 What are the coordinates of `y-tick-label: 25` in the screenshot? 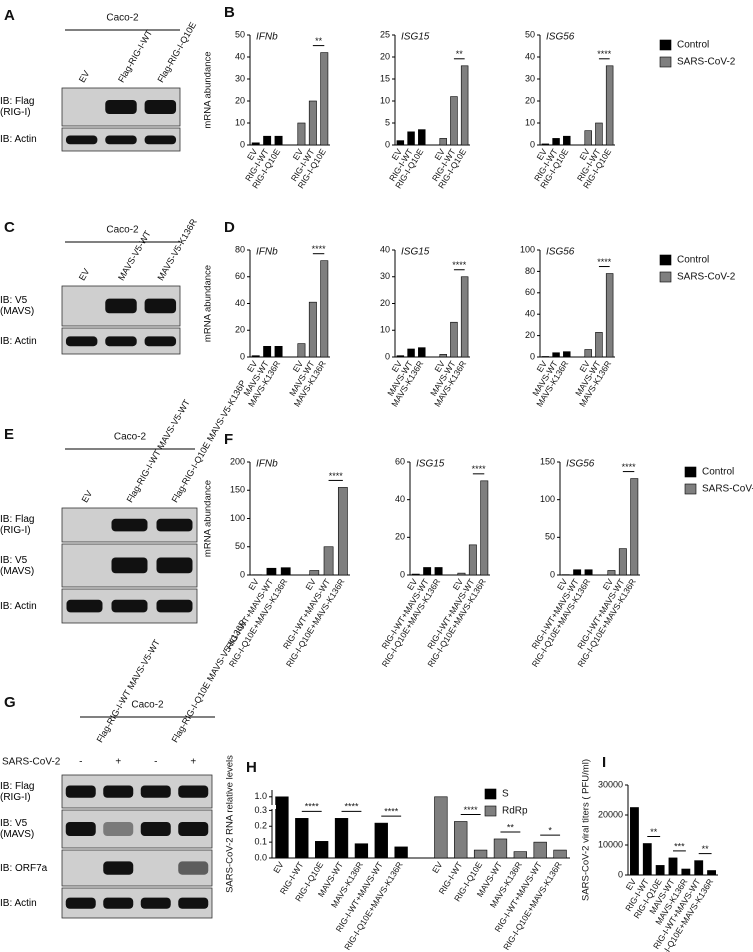 It's located at (385, 34).